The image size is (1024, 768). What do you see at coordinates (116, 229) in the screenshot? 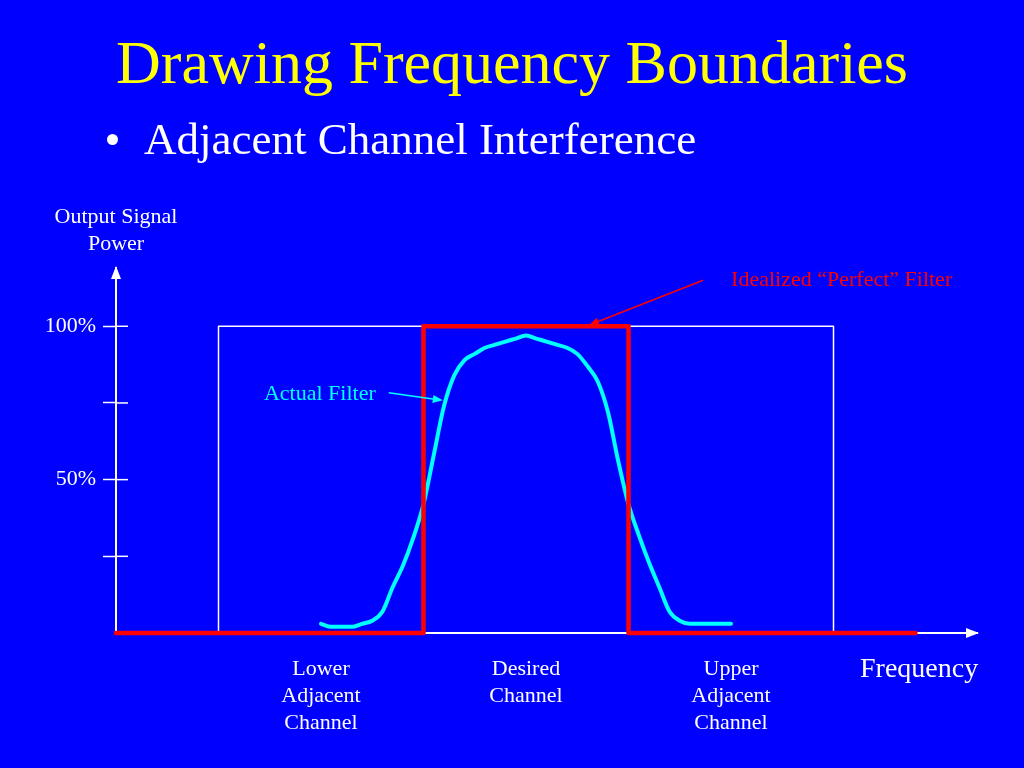
I see `y-axis-title: Output Signal Power` at bounding box center [116, 229].